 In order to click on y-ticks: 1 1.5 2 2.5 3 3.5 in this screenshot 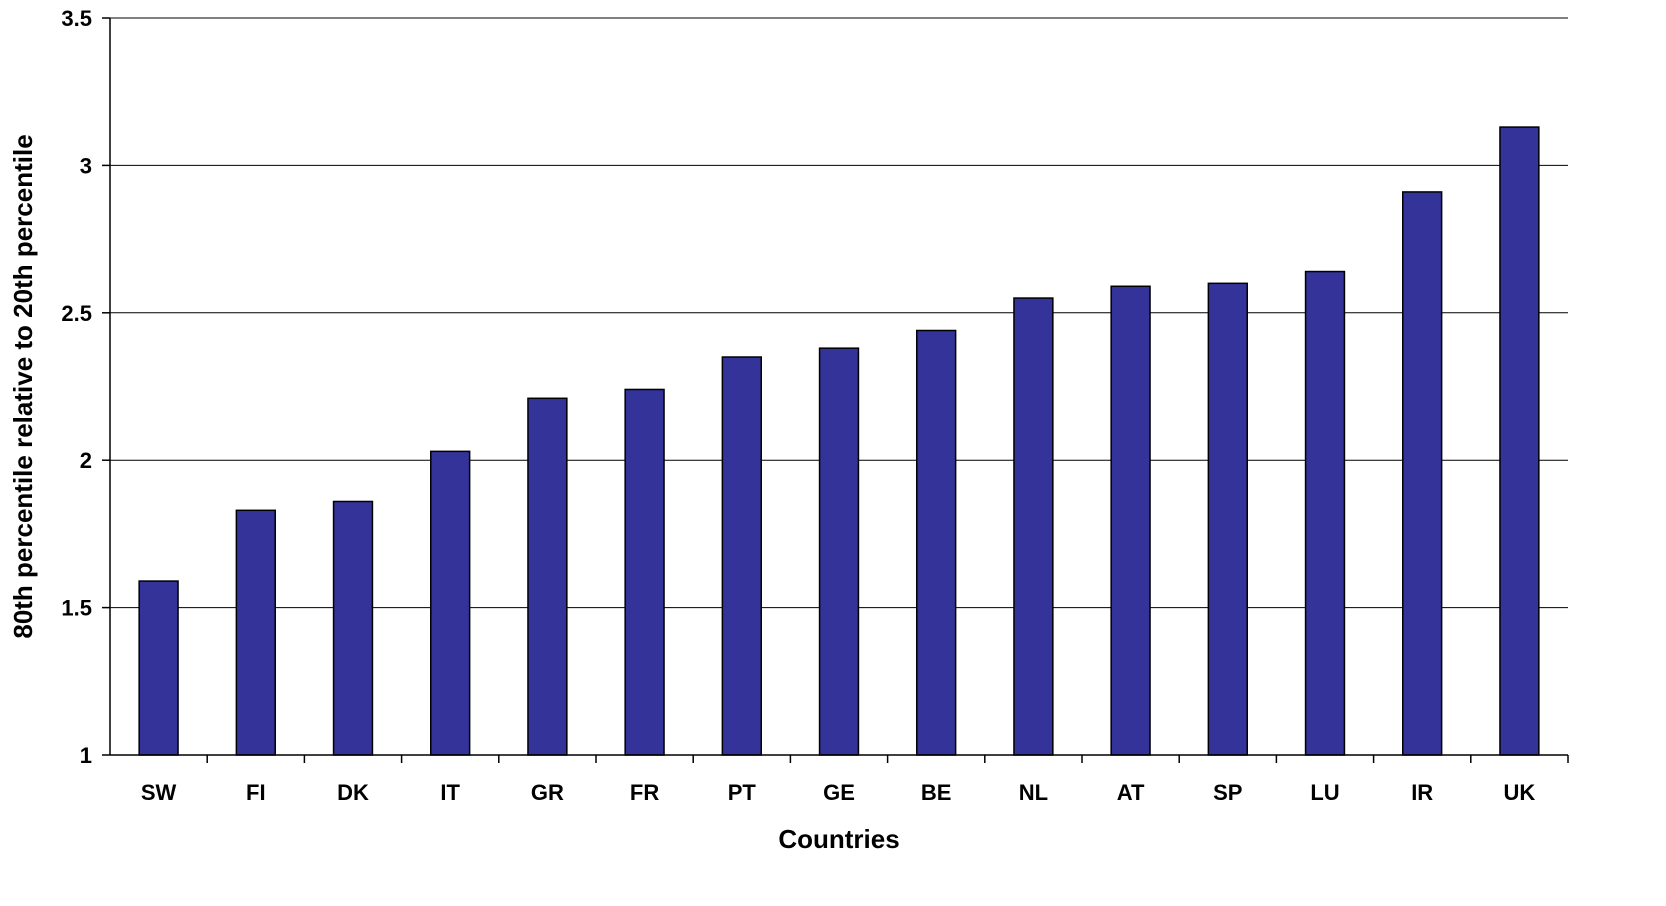, I will do `click(85, 387)`.